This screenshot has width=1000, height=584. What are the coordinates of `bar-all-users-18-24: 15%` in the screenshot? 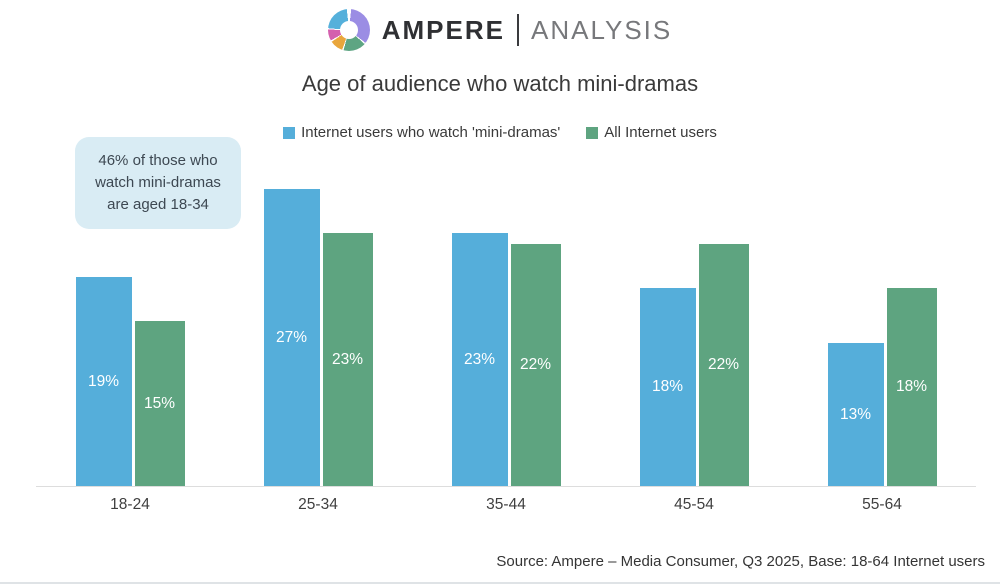 It's located at (159, 403).